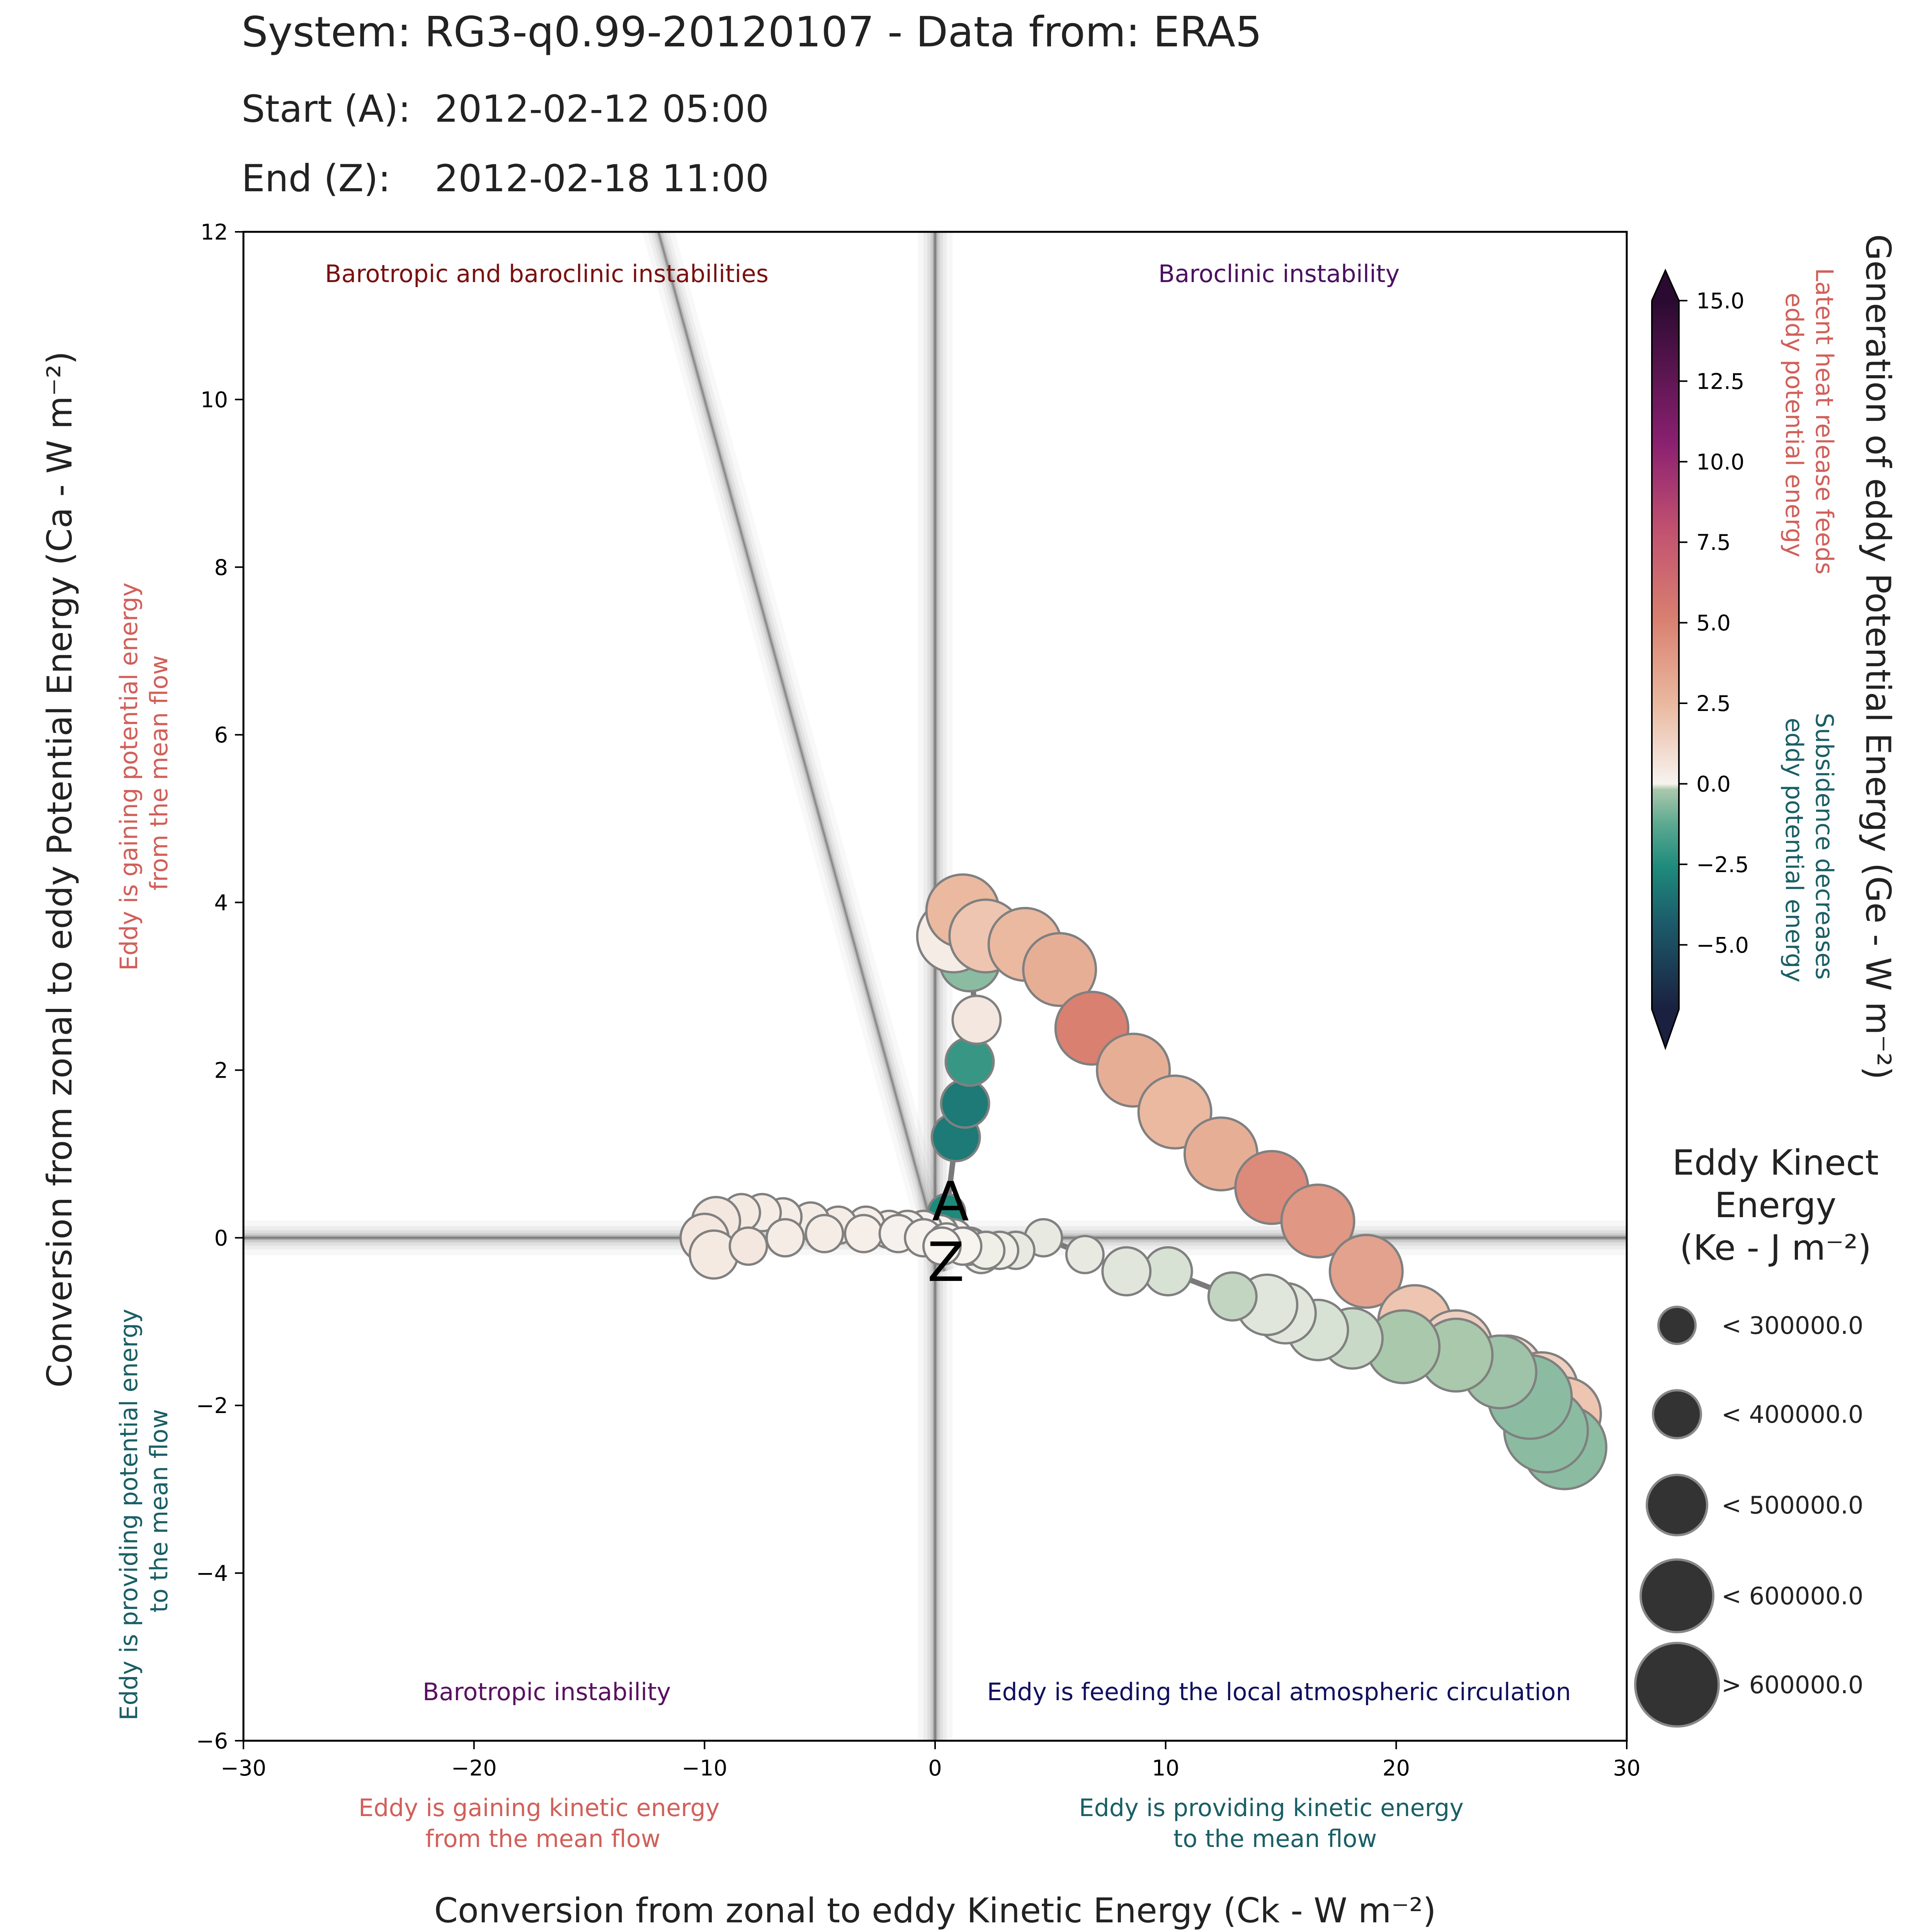 The image size is (1932, 1932). Describe the element at coordinates (1793, 1414) in the screenshot. I see `size-legend-label-1: < 400000.0` at that location.